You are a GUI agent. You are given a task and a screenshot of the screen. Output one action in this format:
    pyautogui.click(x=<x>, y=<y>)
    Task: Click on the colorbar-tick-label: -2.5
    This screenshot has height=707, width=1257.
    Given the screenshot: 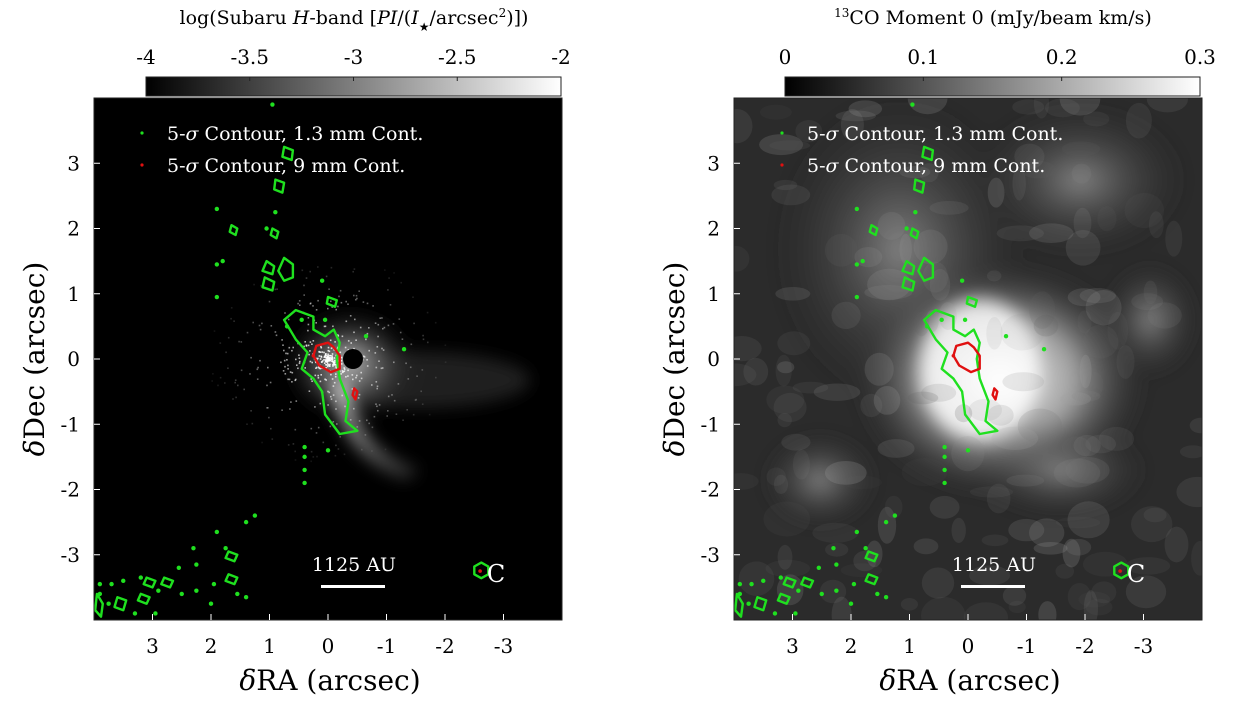 What is the action you would take?
    pyautogui.click(x=457, y=57)
    